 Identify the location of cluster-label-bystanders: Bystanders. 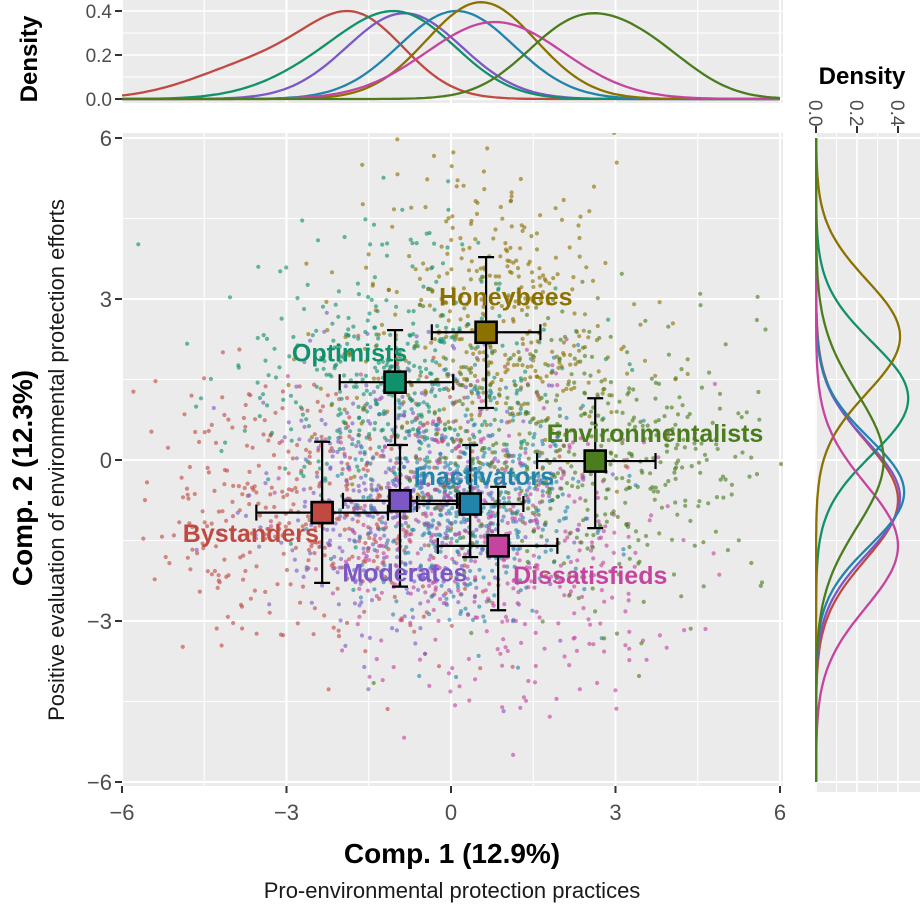
(251, 534).